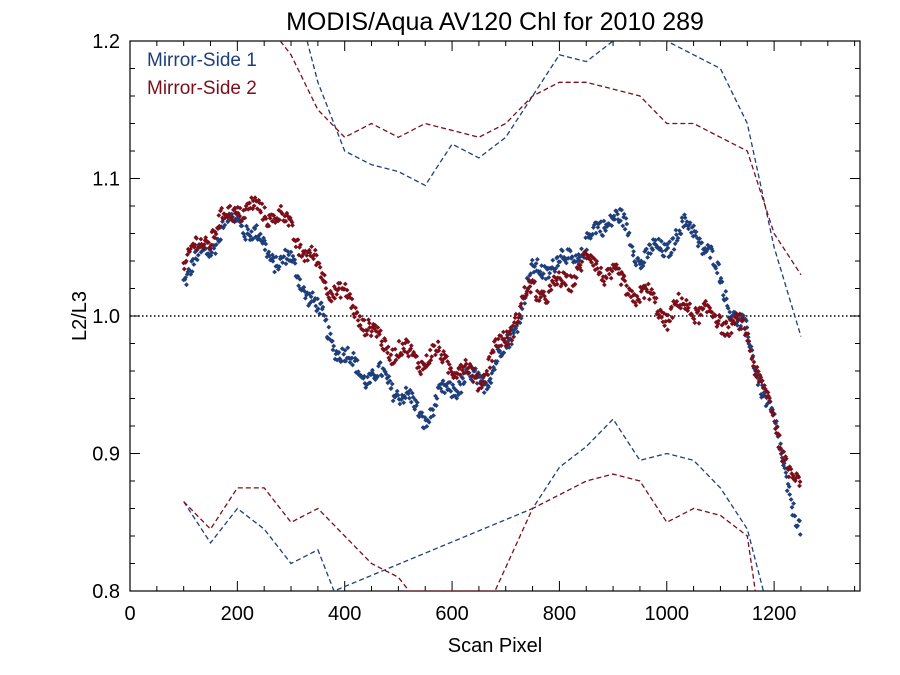 Image resolution: width=900 pixels, height=675 pixels. What do you see at coordinates (469, 532) in the screenshot?
I see `series-2-lower-dashed-line` at bounding box center [469, 532].